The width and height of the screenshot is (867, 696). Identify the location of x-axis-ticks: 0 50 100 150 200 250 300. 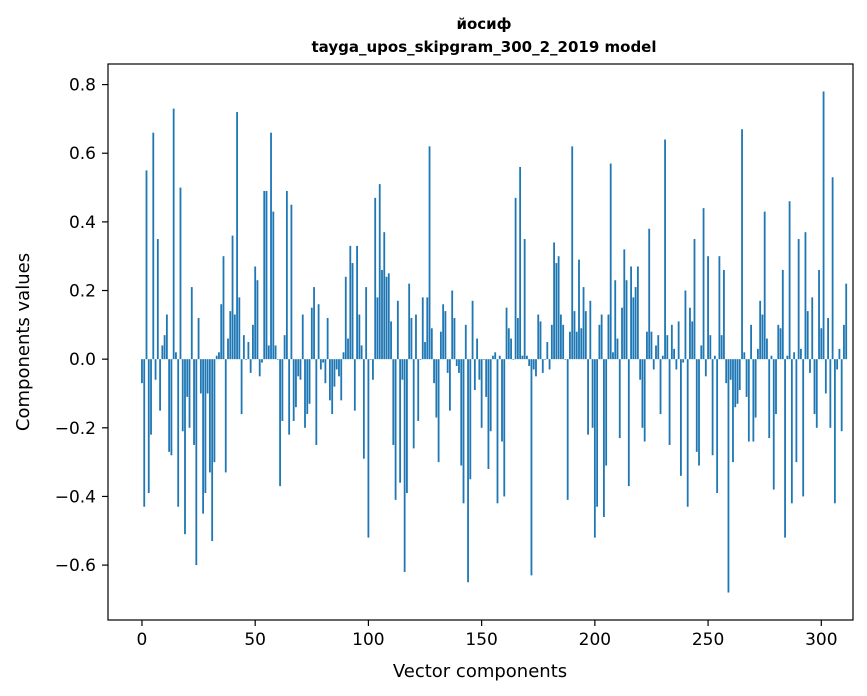
(487, 635).